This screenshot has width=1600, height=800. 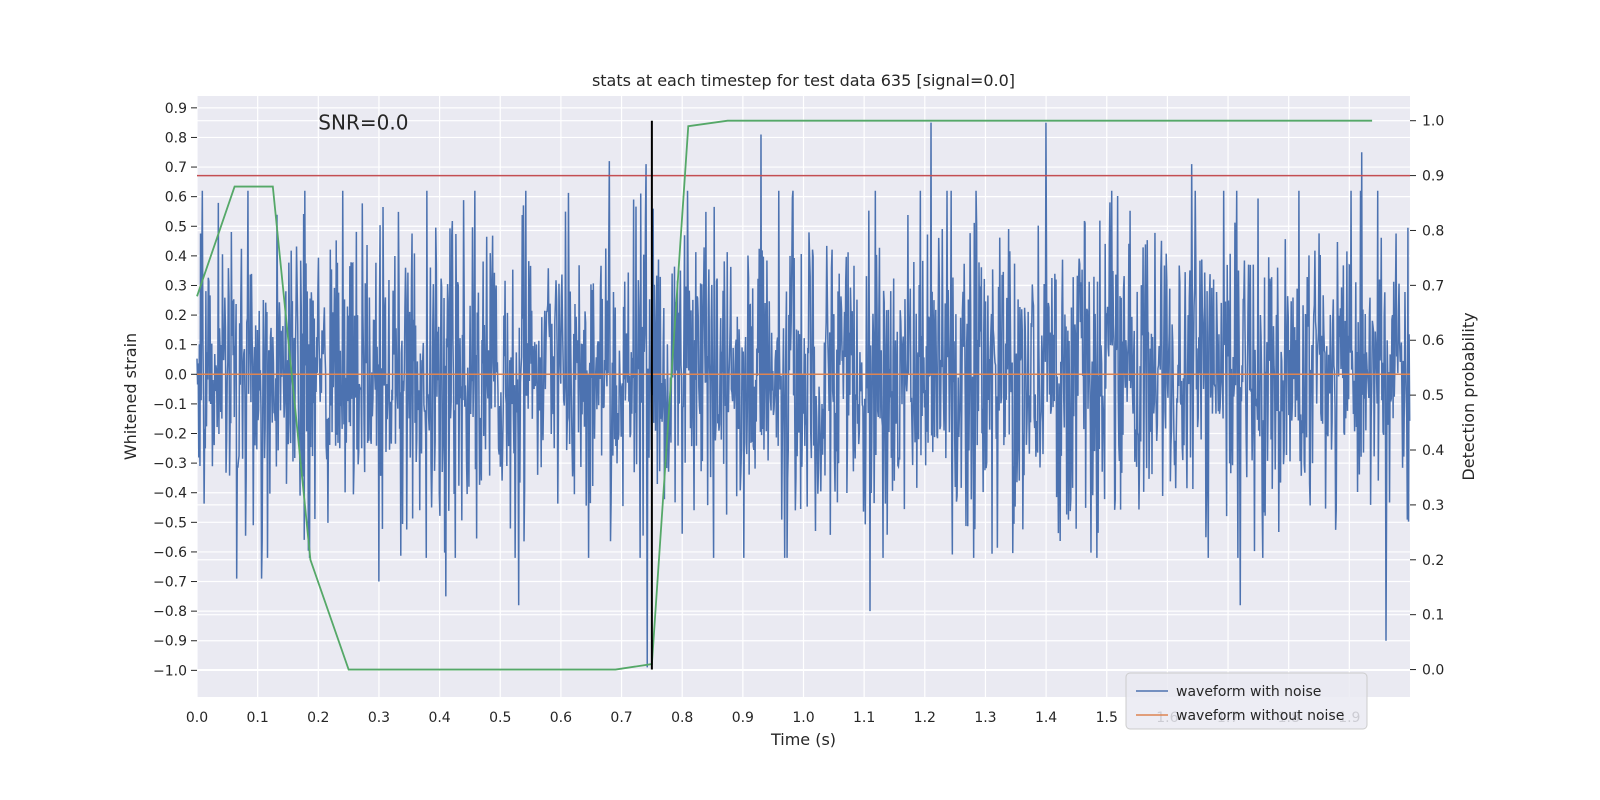 What do you see at coordinates (1260, 716) in the screenshot?
I see `legend-label-waveform-without-noise: waveform without noise` at bounding box center [1260, 716].